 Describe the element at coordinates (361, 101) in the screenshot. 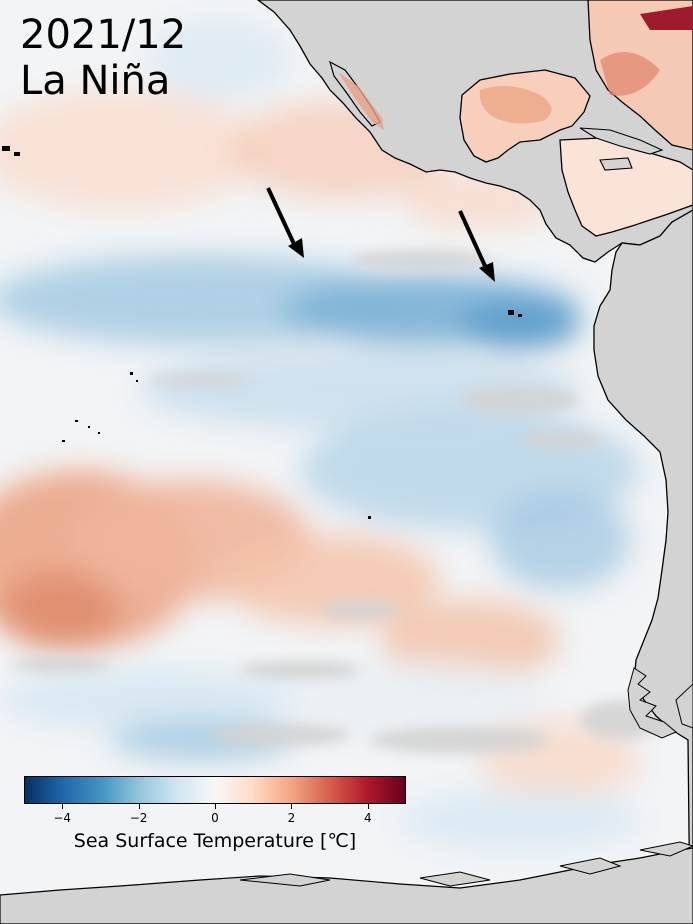

I see `gulf-of-california` at that location.